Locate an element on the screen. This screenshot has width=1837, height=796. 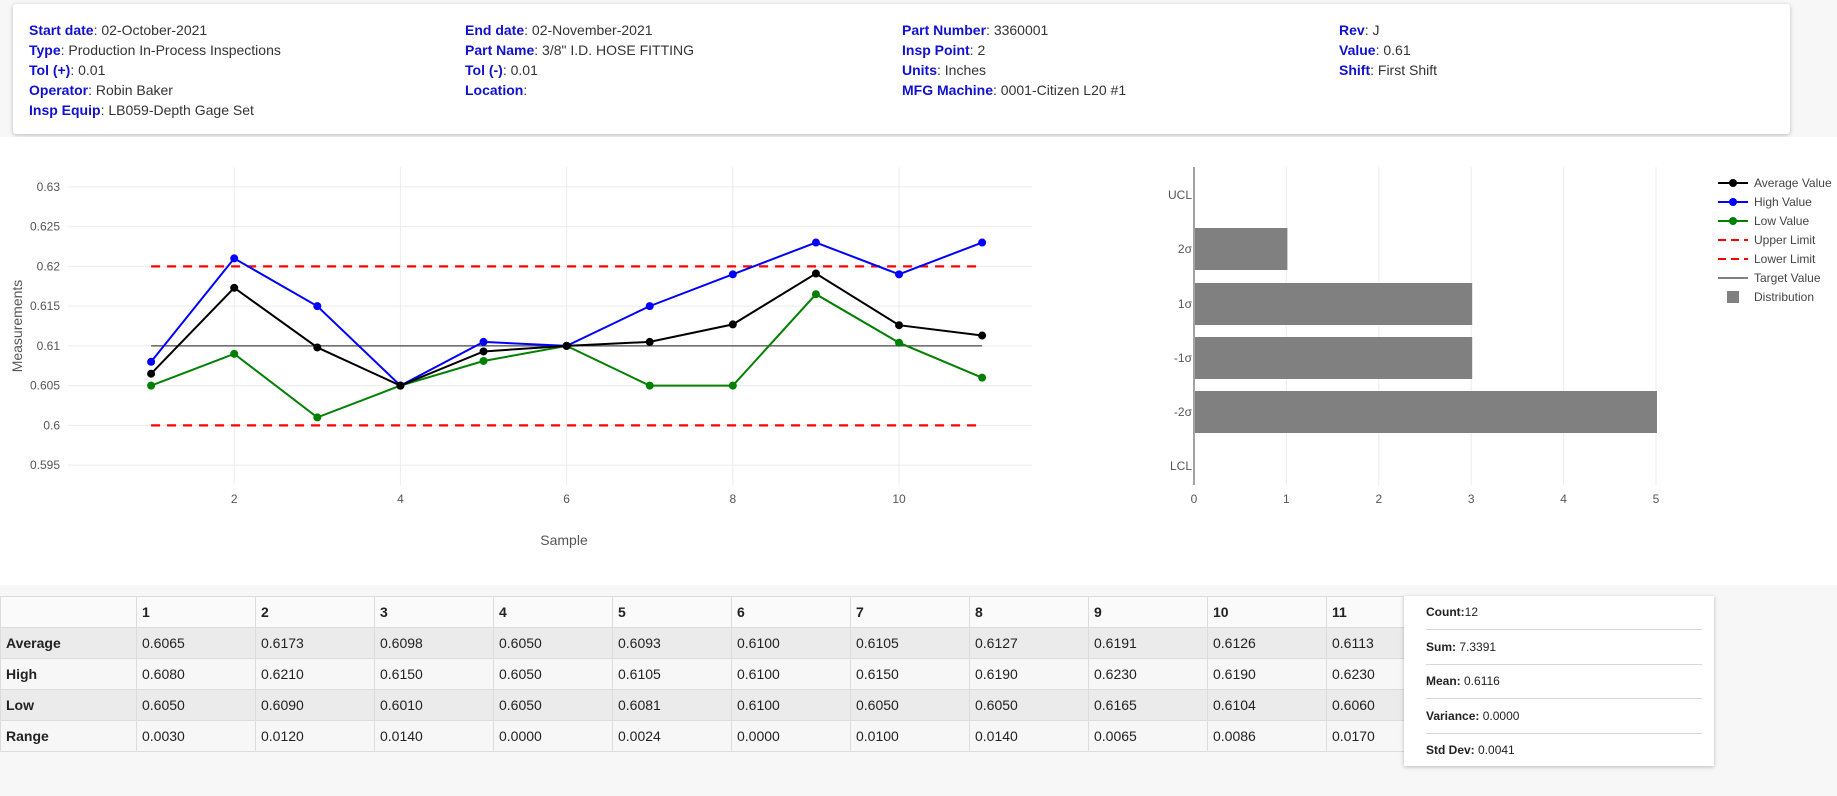
header-field: Rev: J is located at coordinates (1388, 30).